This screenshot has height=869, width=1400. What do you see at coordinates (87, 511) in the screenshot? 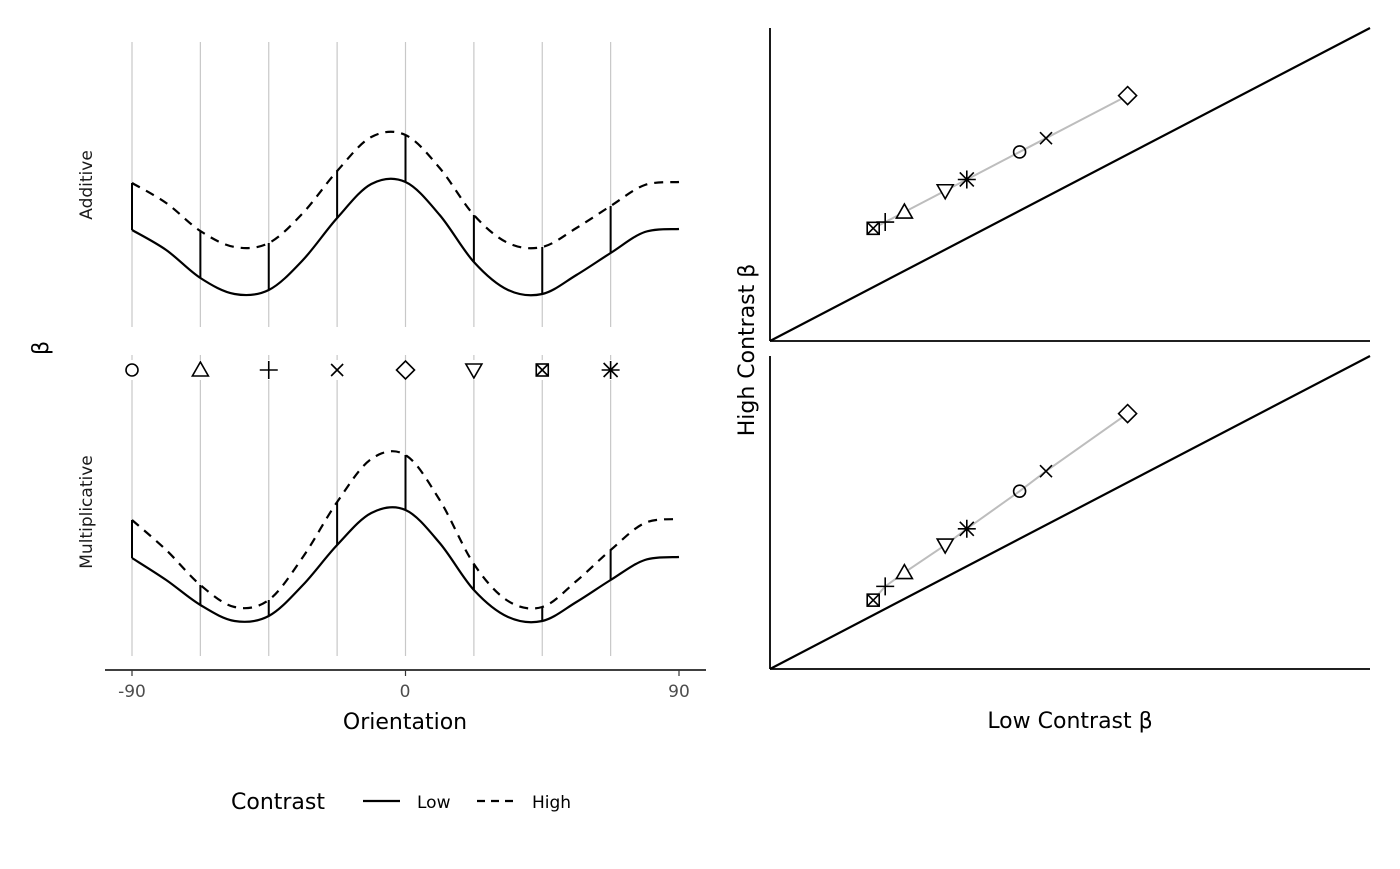
I see `strip-label-multiplicative: Multiplicative` at bounding box center [87, 511].